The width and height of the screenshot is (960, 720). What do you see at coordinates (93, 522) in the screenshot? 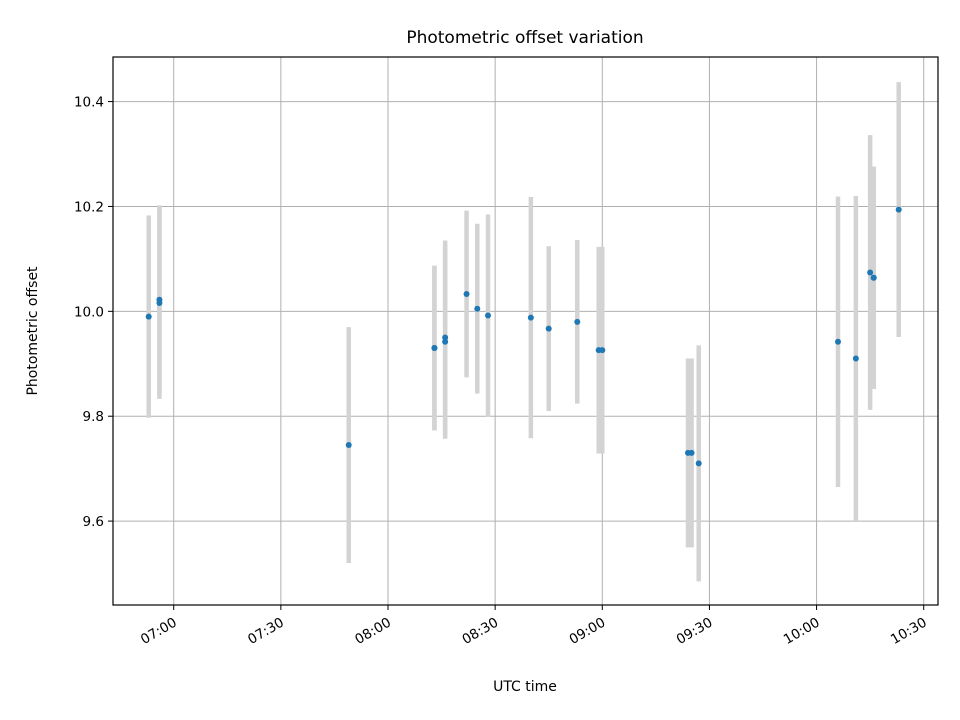
I see `y-tick-label: 9.6` at bounding box center [93, 522].